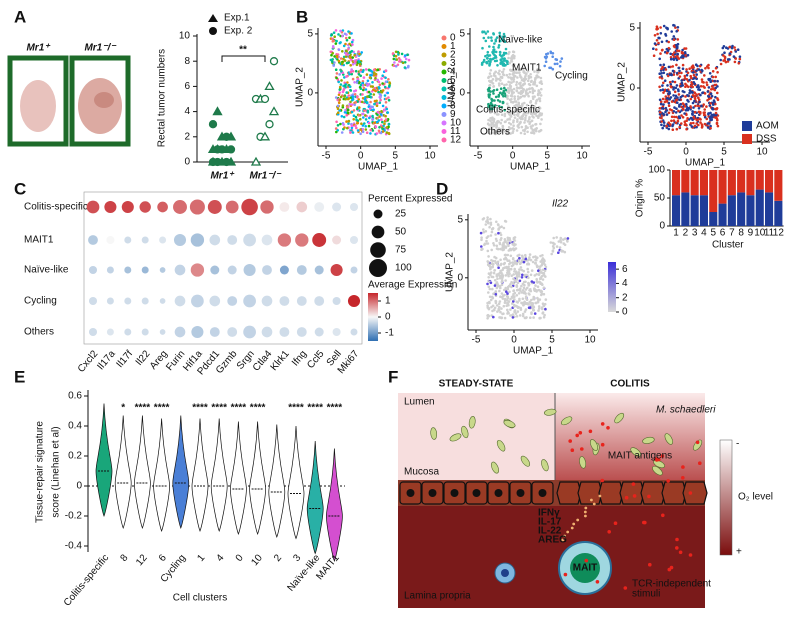 Image resolution: width=800 pixels, height=618 pixels. What do you see at coordinates (373, 317) in the screenshot?
I see `color-legend` at bounding box center [373, 317].